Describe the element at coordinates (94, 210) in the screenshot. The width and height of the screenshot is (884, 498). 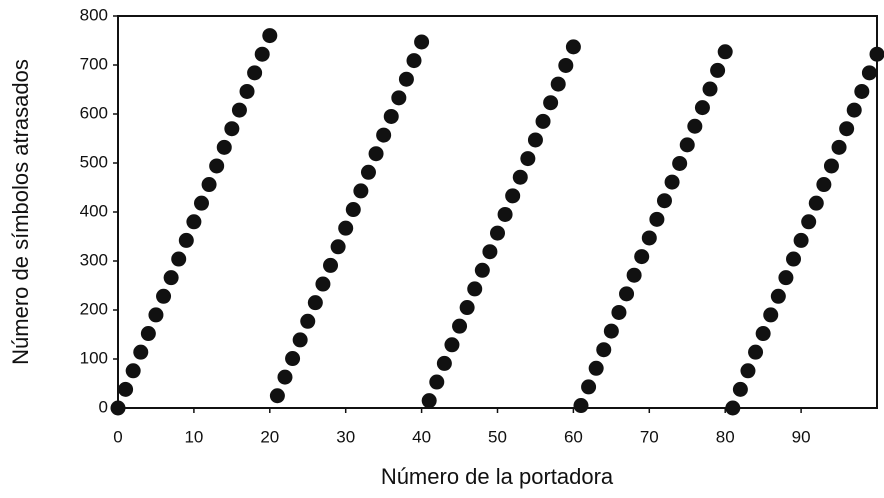
I see `y-tick-label: 400` at that location.